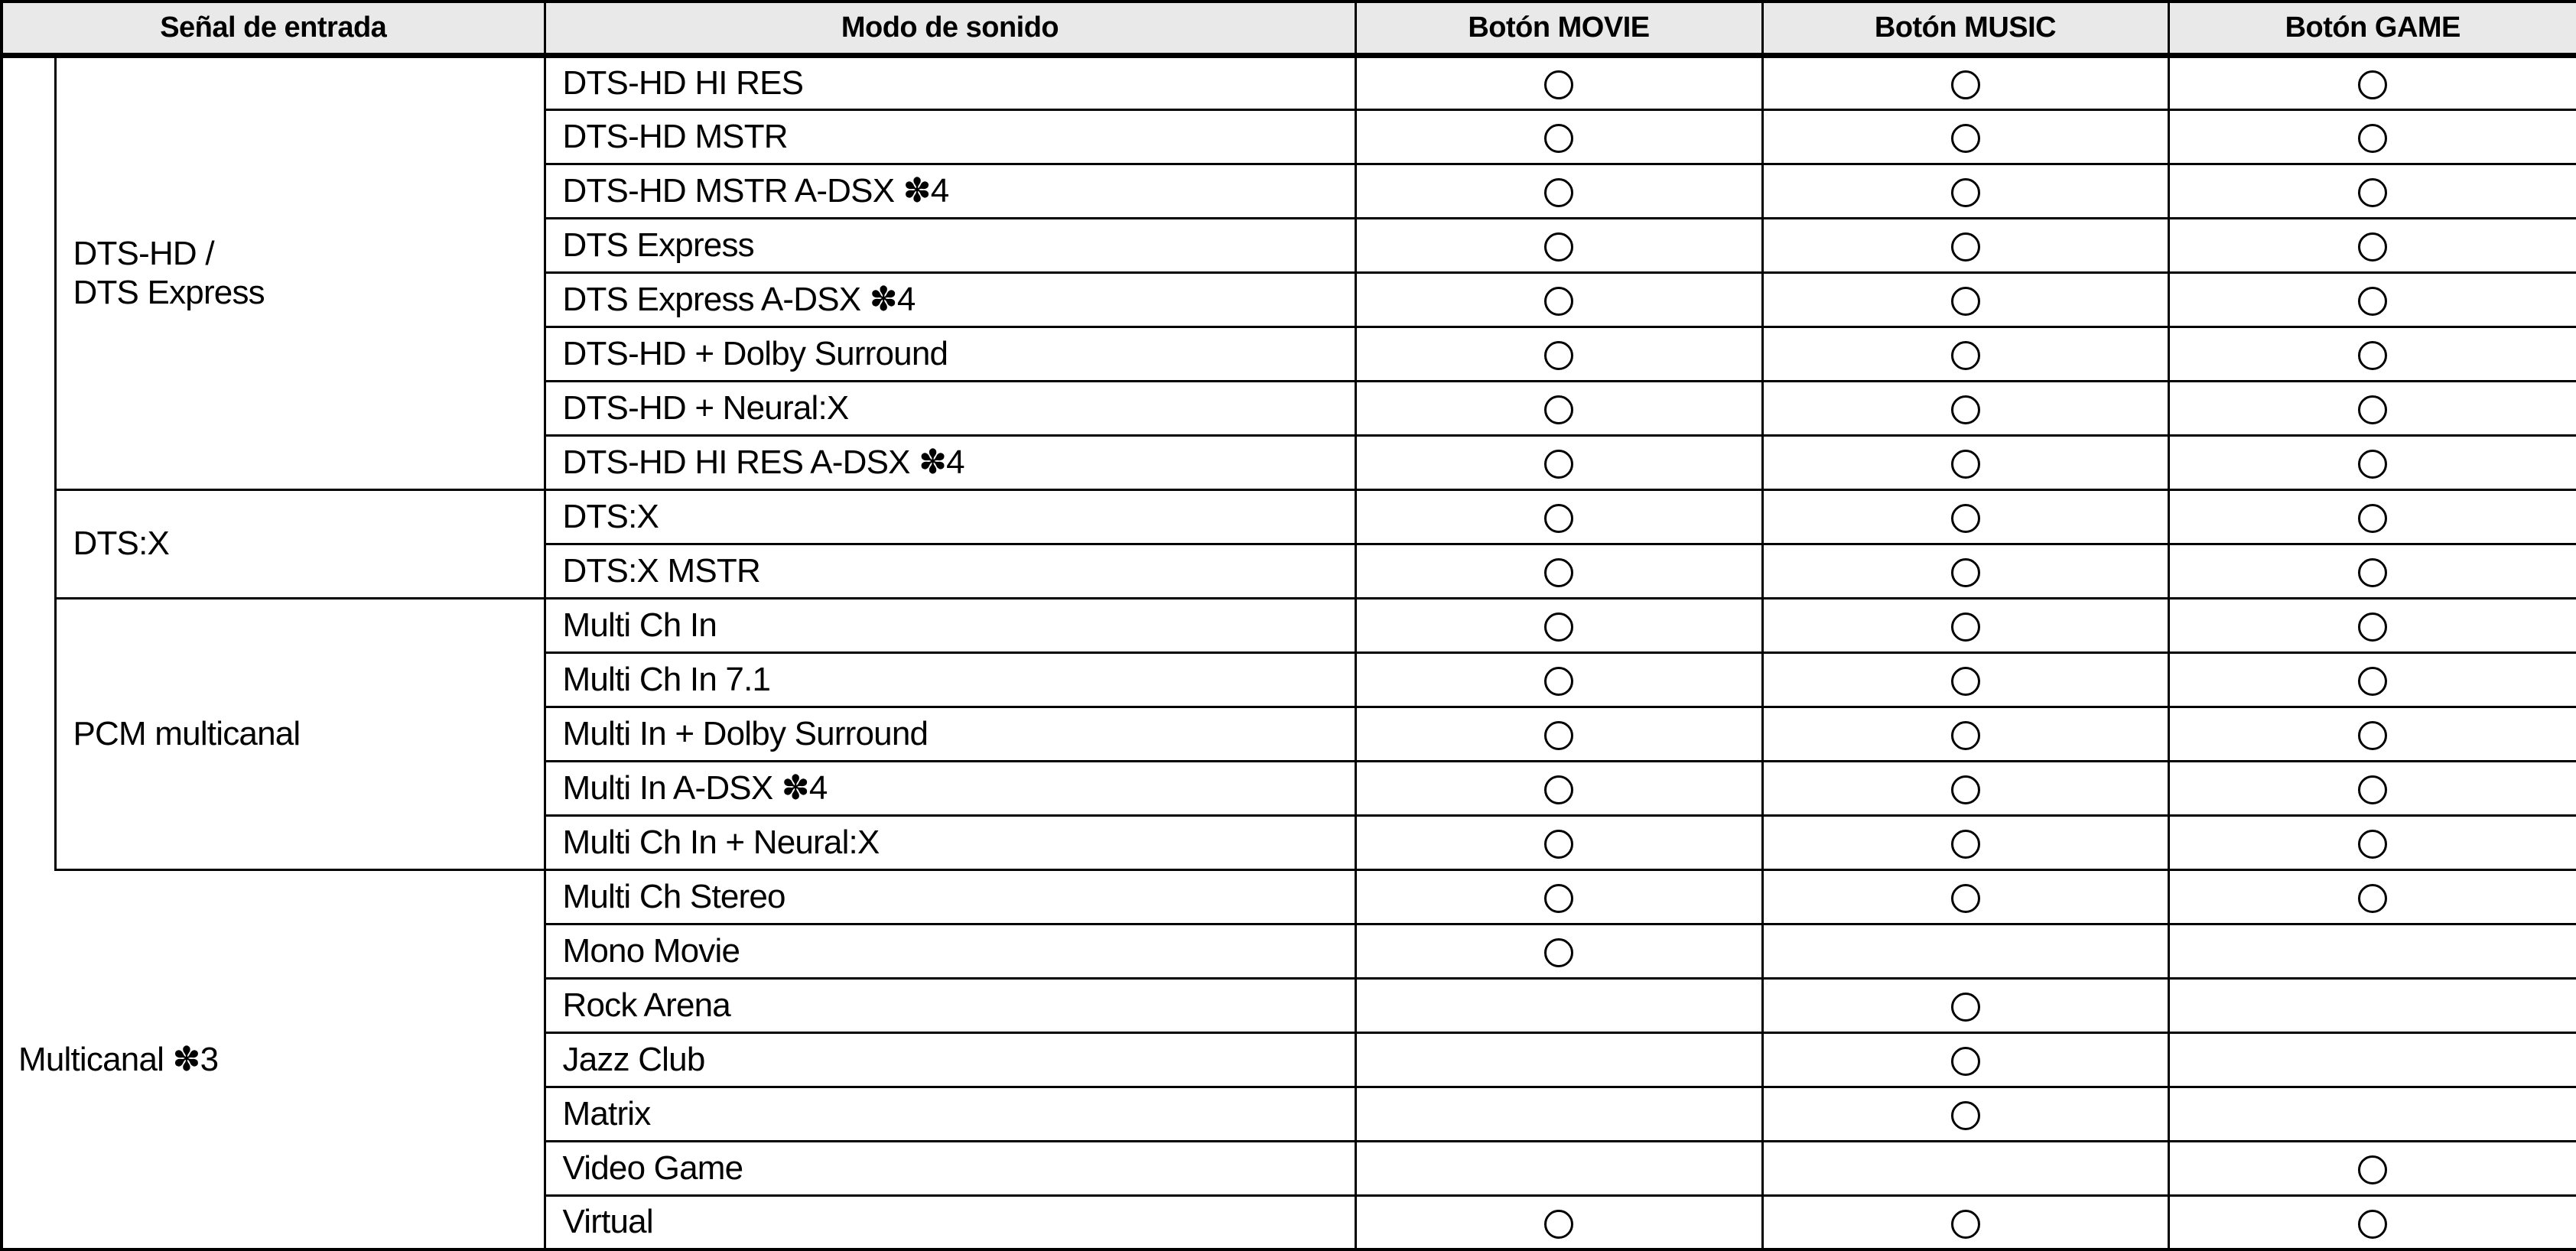 This screenshot has height=1251, width=2576. What do you see at coordinates (950, 679) in the screenshot?
I see `sound-mode-cell: Multi Ch In 7.1` at bounding box center [950, 679].